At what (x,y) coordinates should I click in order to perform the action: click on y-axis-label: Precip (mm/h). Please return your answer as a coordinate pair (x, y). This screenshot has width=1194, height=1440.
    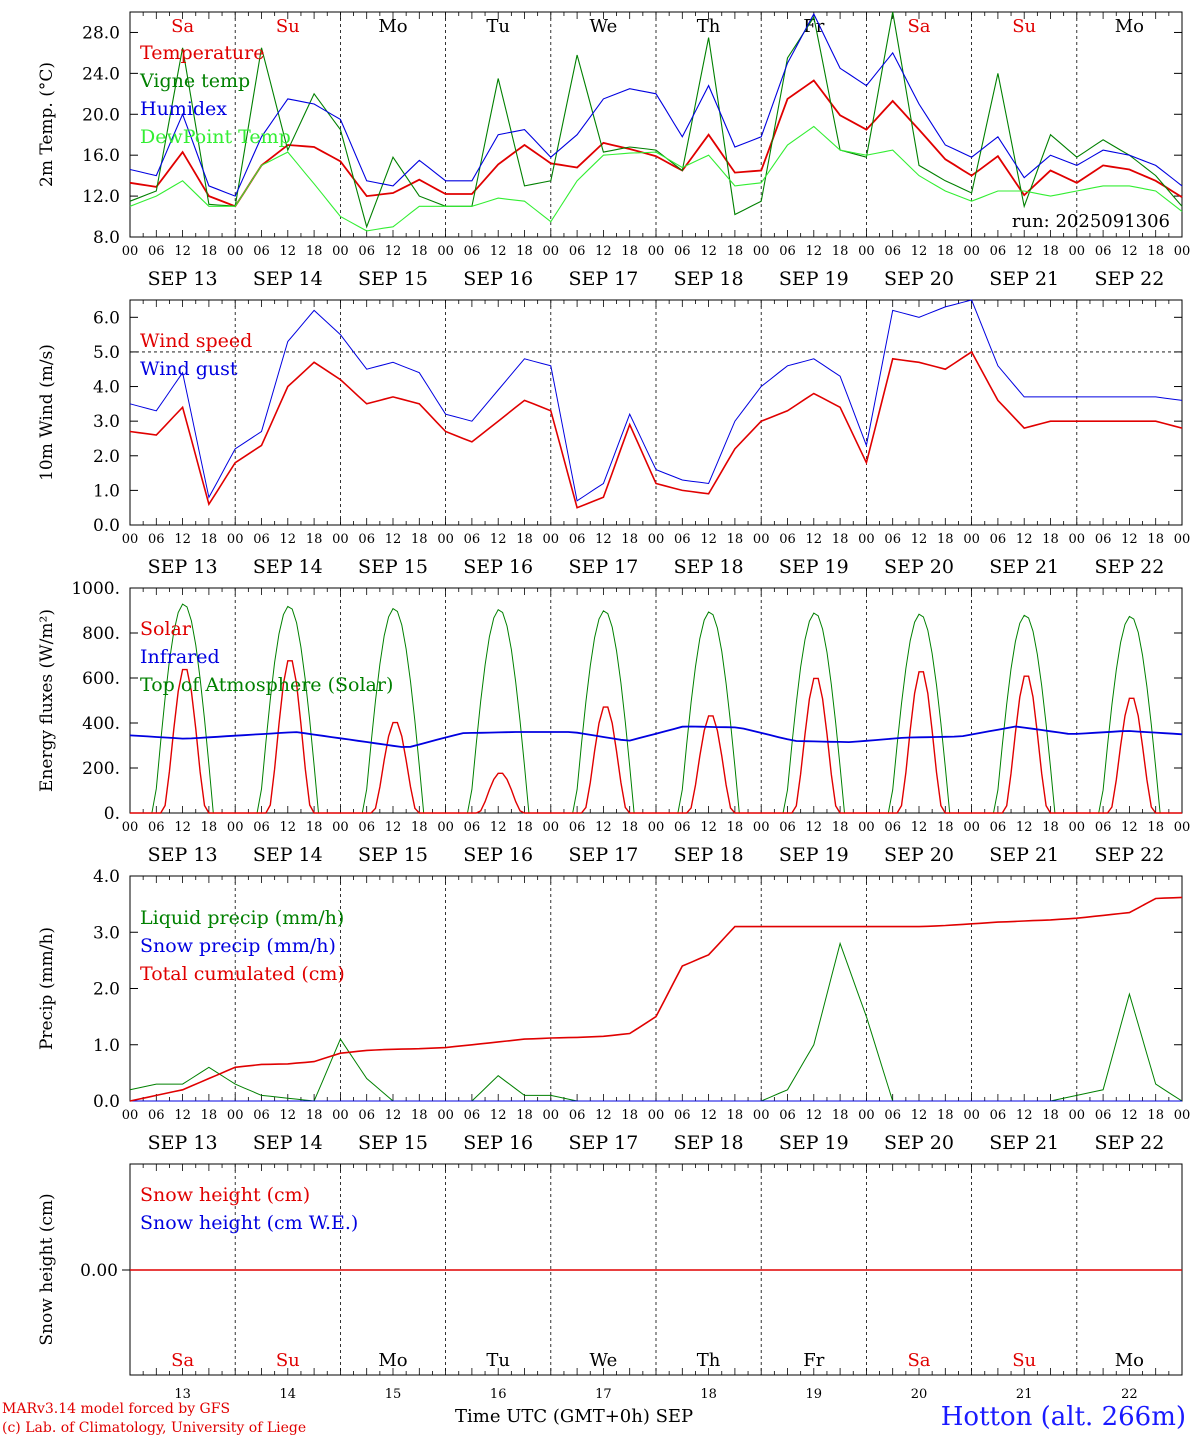
    Looking at the image, I should click on (47, 988).